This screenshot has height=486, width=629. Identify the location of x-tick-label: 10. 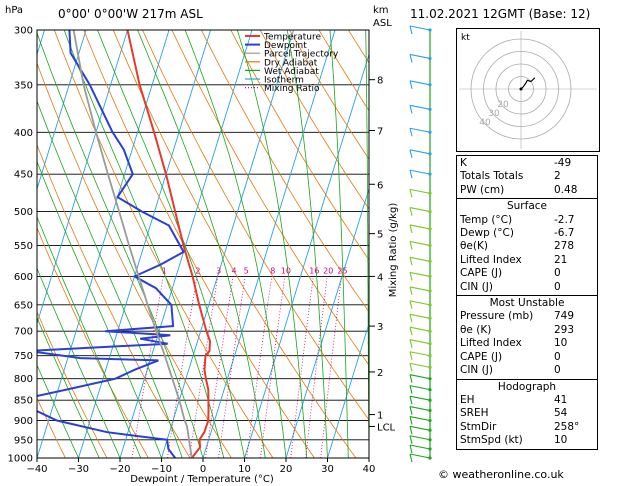
(244, 469).